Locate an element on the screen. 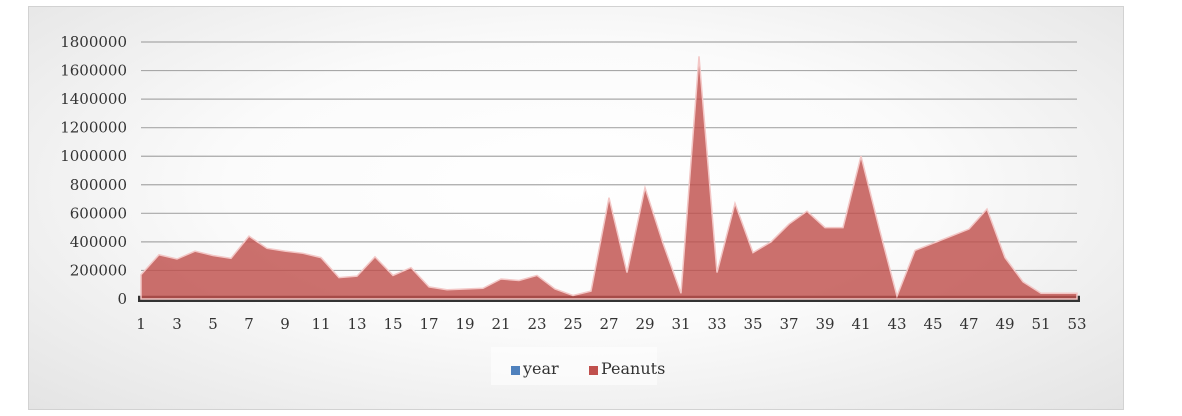  y-tick-label: 800000 is located at coordinates (98, 185).